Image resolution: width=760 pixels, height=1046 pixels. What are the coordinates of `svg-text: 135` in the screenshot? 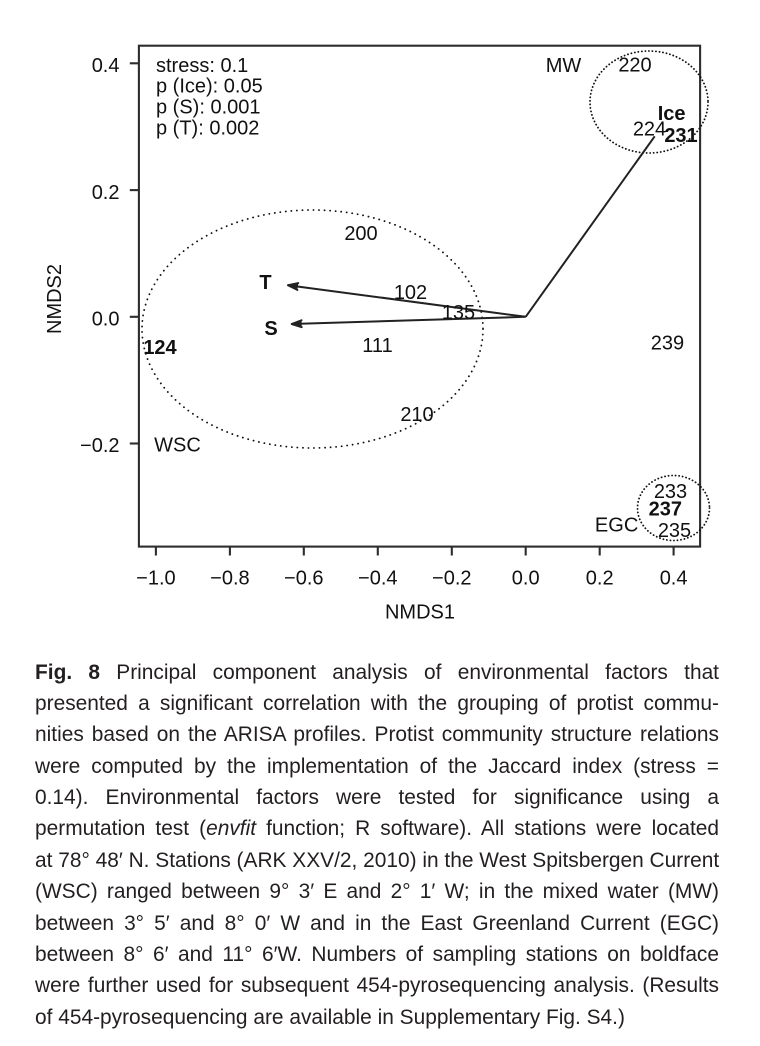 It's located at (458, 313).